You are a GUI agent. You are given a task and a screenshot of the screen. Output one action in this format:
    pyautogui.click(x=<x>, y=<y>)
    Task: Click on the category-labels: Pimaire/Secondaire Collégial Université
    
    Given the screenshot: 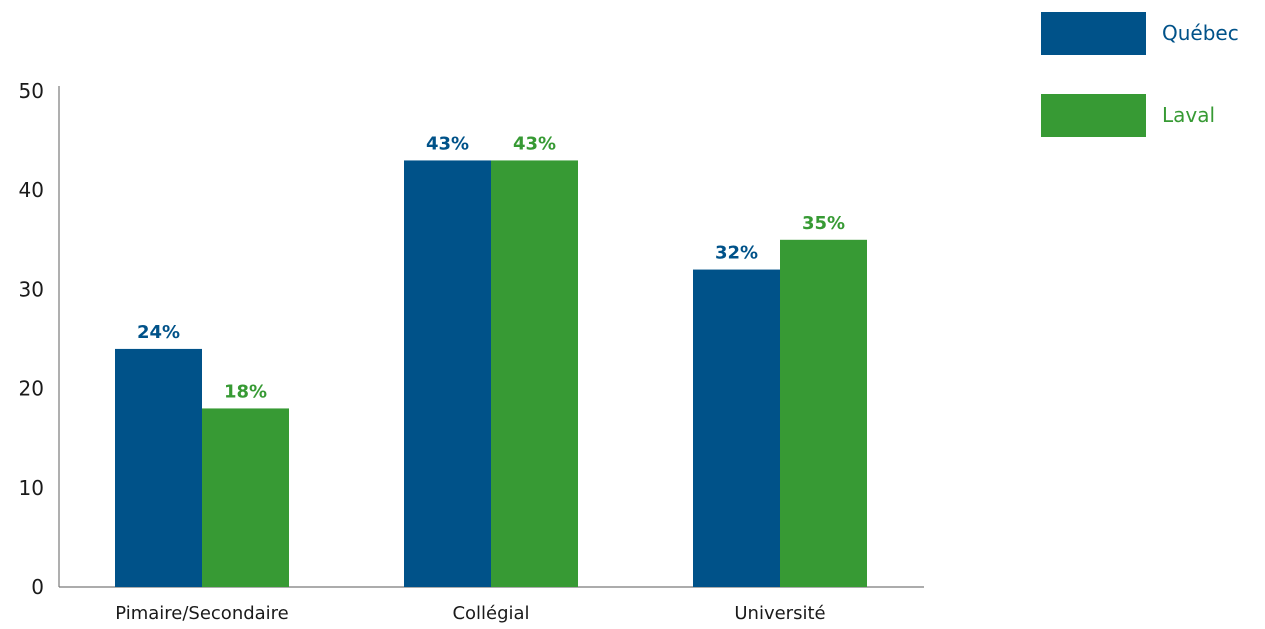 What is the action you would take?
    pyautogui.click(x=470, y=613)
    